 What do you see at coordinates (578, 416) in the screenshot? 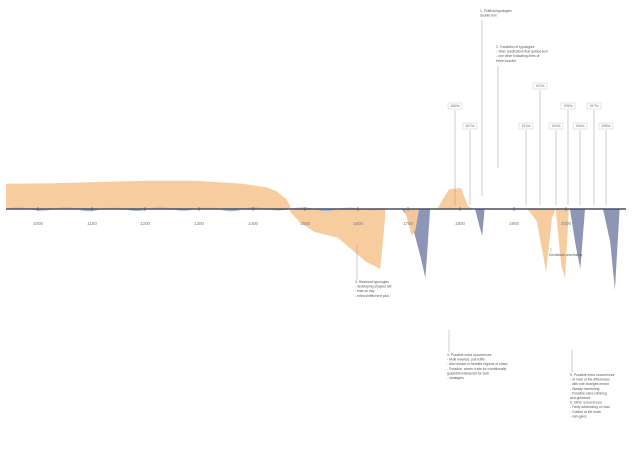
I see `annotation-line: - sub-gains` at bounding box center [578, 416].